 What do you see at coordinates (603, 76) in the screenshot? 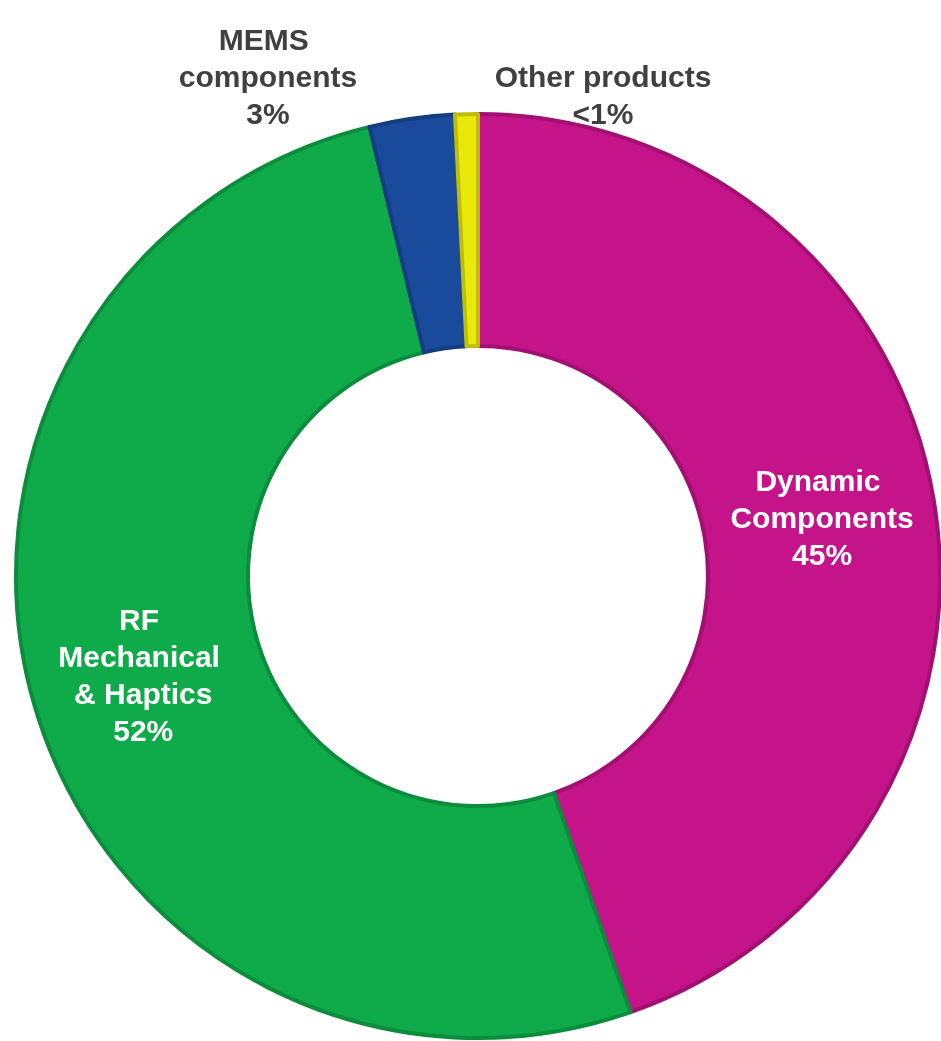
I see `slice-label: Other products` at bounding box center [603, 76].